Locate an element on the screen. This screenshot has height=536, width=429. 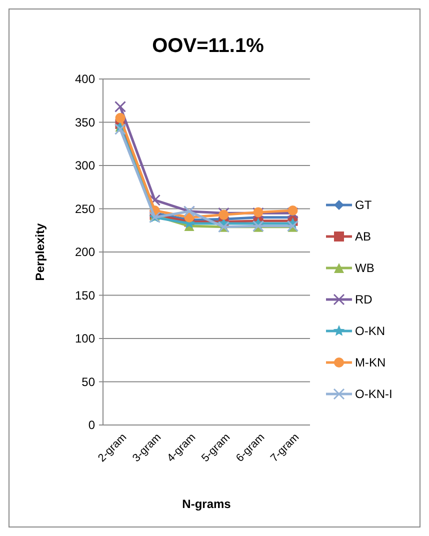
chart-title: OOV=11.1% is located at coordinates (208, 46).